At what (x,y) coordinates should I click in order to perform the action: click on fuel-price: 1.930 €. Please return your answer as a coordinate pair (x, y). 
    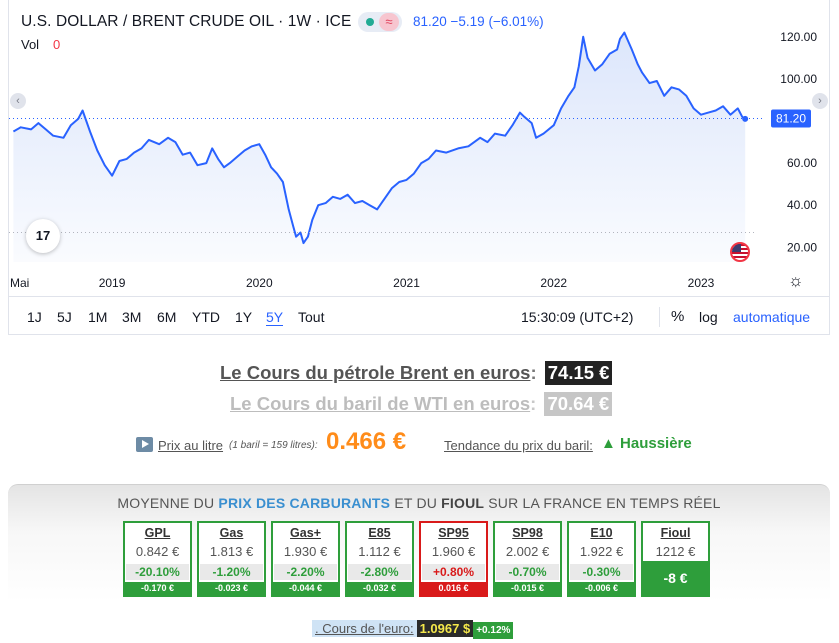
    Looking at the image, I should click on (305, 551).